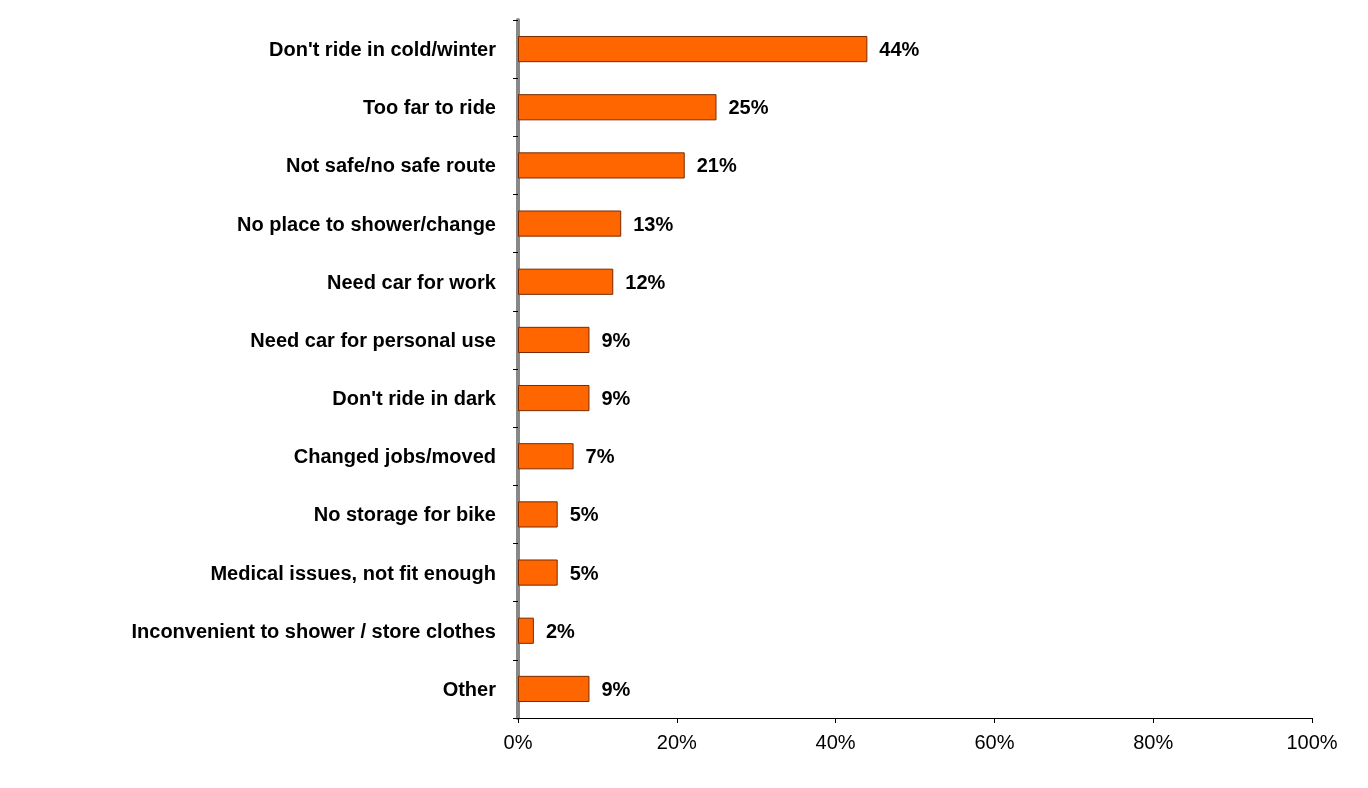  Describe the element at coordinates (390, 165) in the screenshot. I see `y-tick-label: Not safe/no safe route` at that location.